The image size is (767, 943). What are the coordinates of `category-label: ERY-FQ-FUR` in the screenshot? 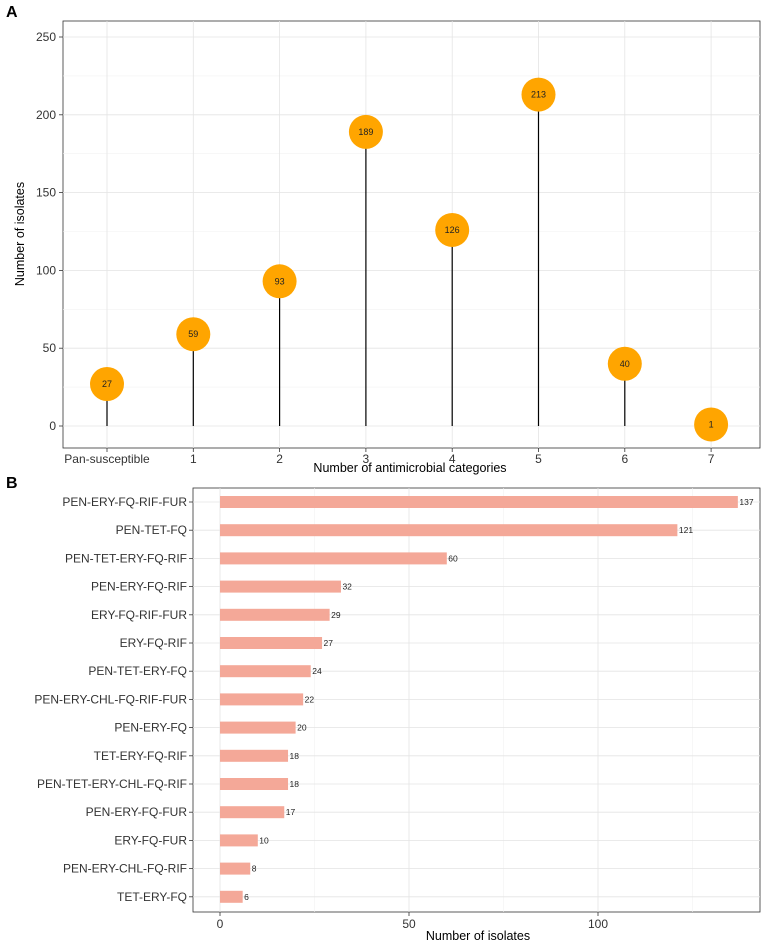 It's located at (150, 840).